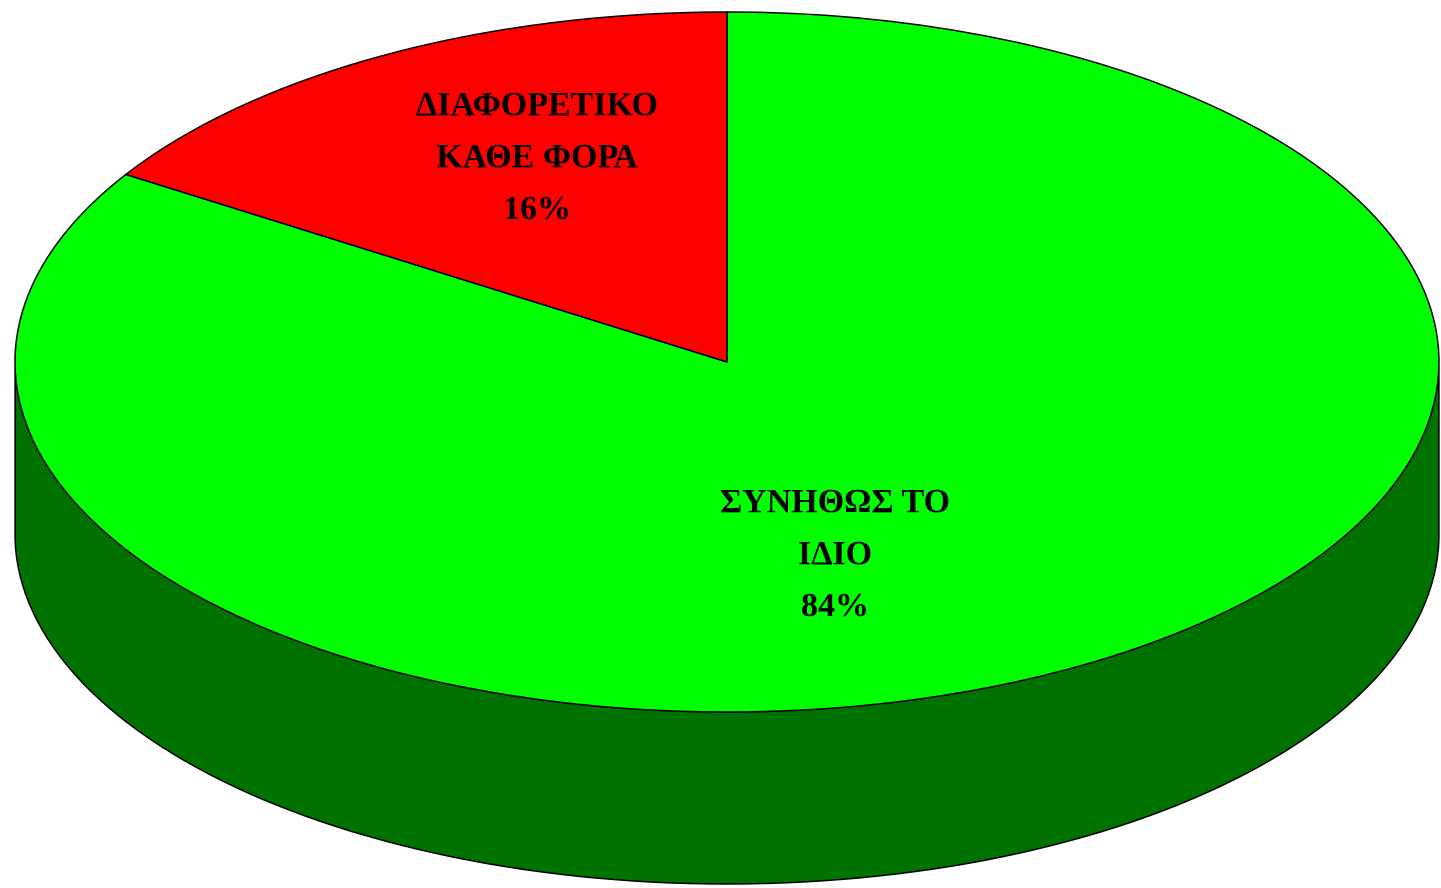  I want to click on slice-percent-label-0: 84%, so click(835, 605).